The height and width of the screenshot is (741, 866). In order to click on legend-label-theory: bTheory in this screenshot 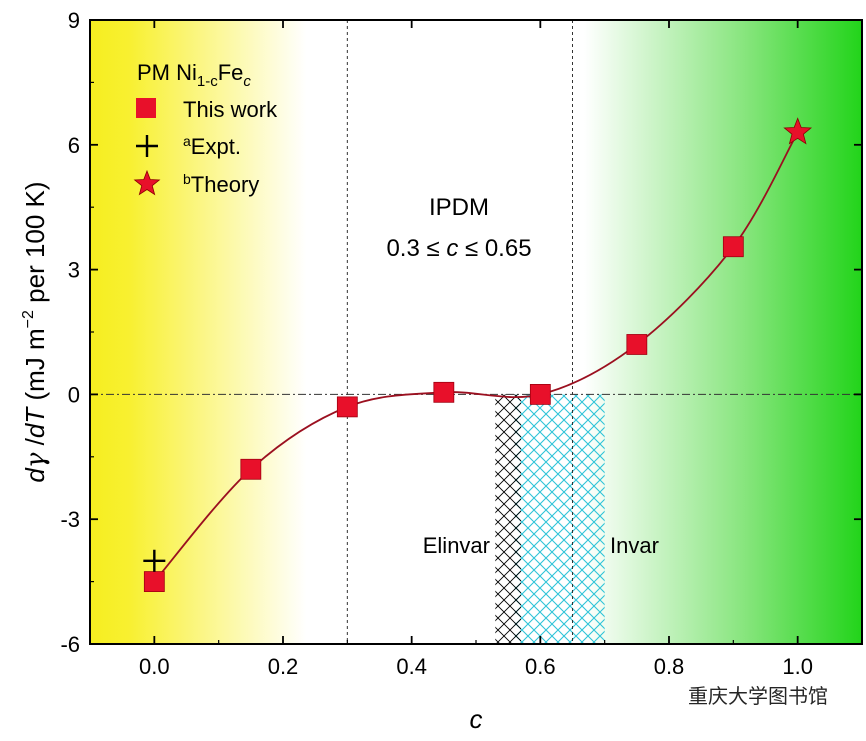, I will do `click(221, 184)`.